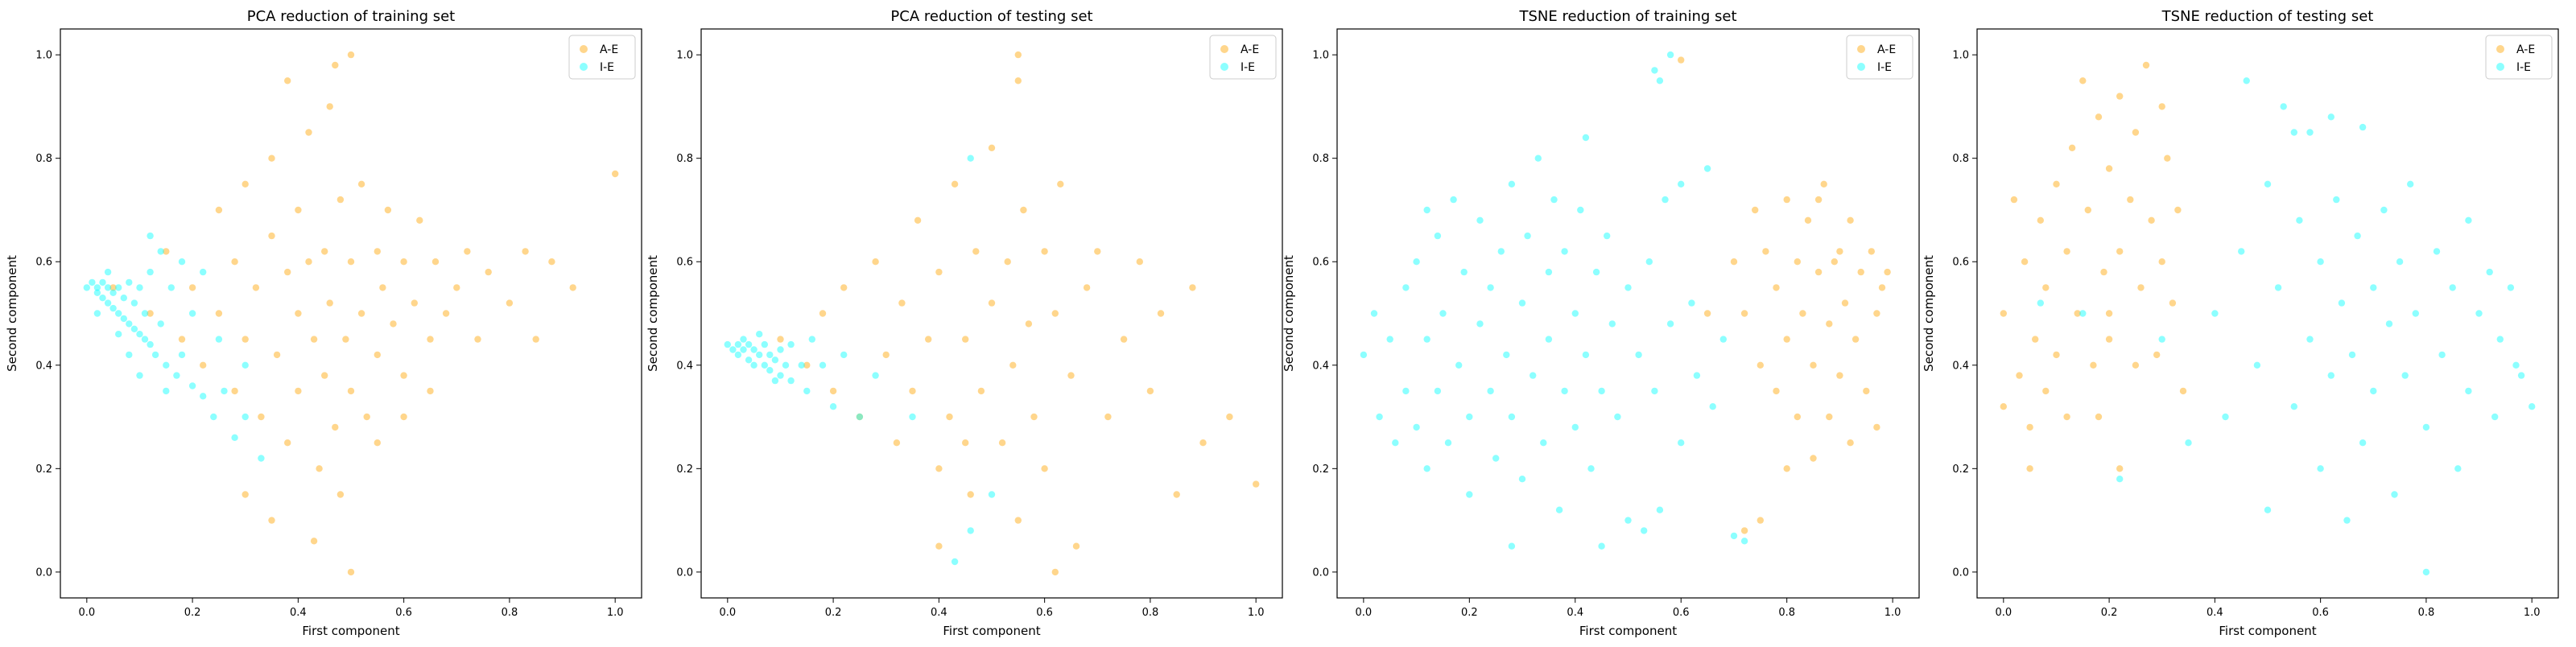 This screenshot has height=647, width=2576. What do you see at coordinates (1150, 613) in the screenshot?
I see `x-tick-label: 0.8` at bounding box center [1150, 613].